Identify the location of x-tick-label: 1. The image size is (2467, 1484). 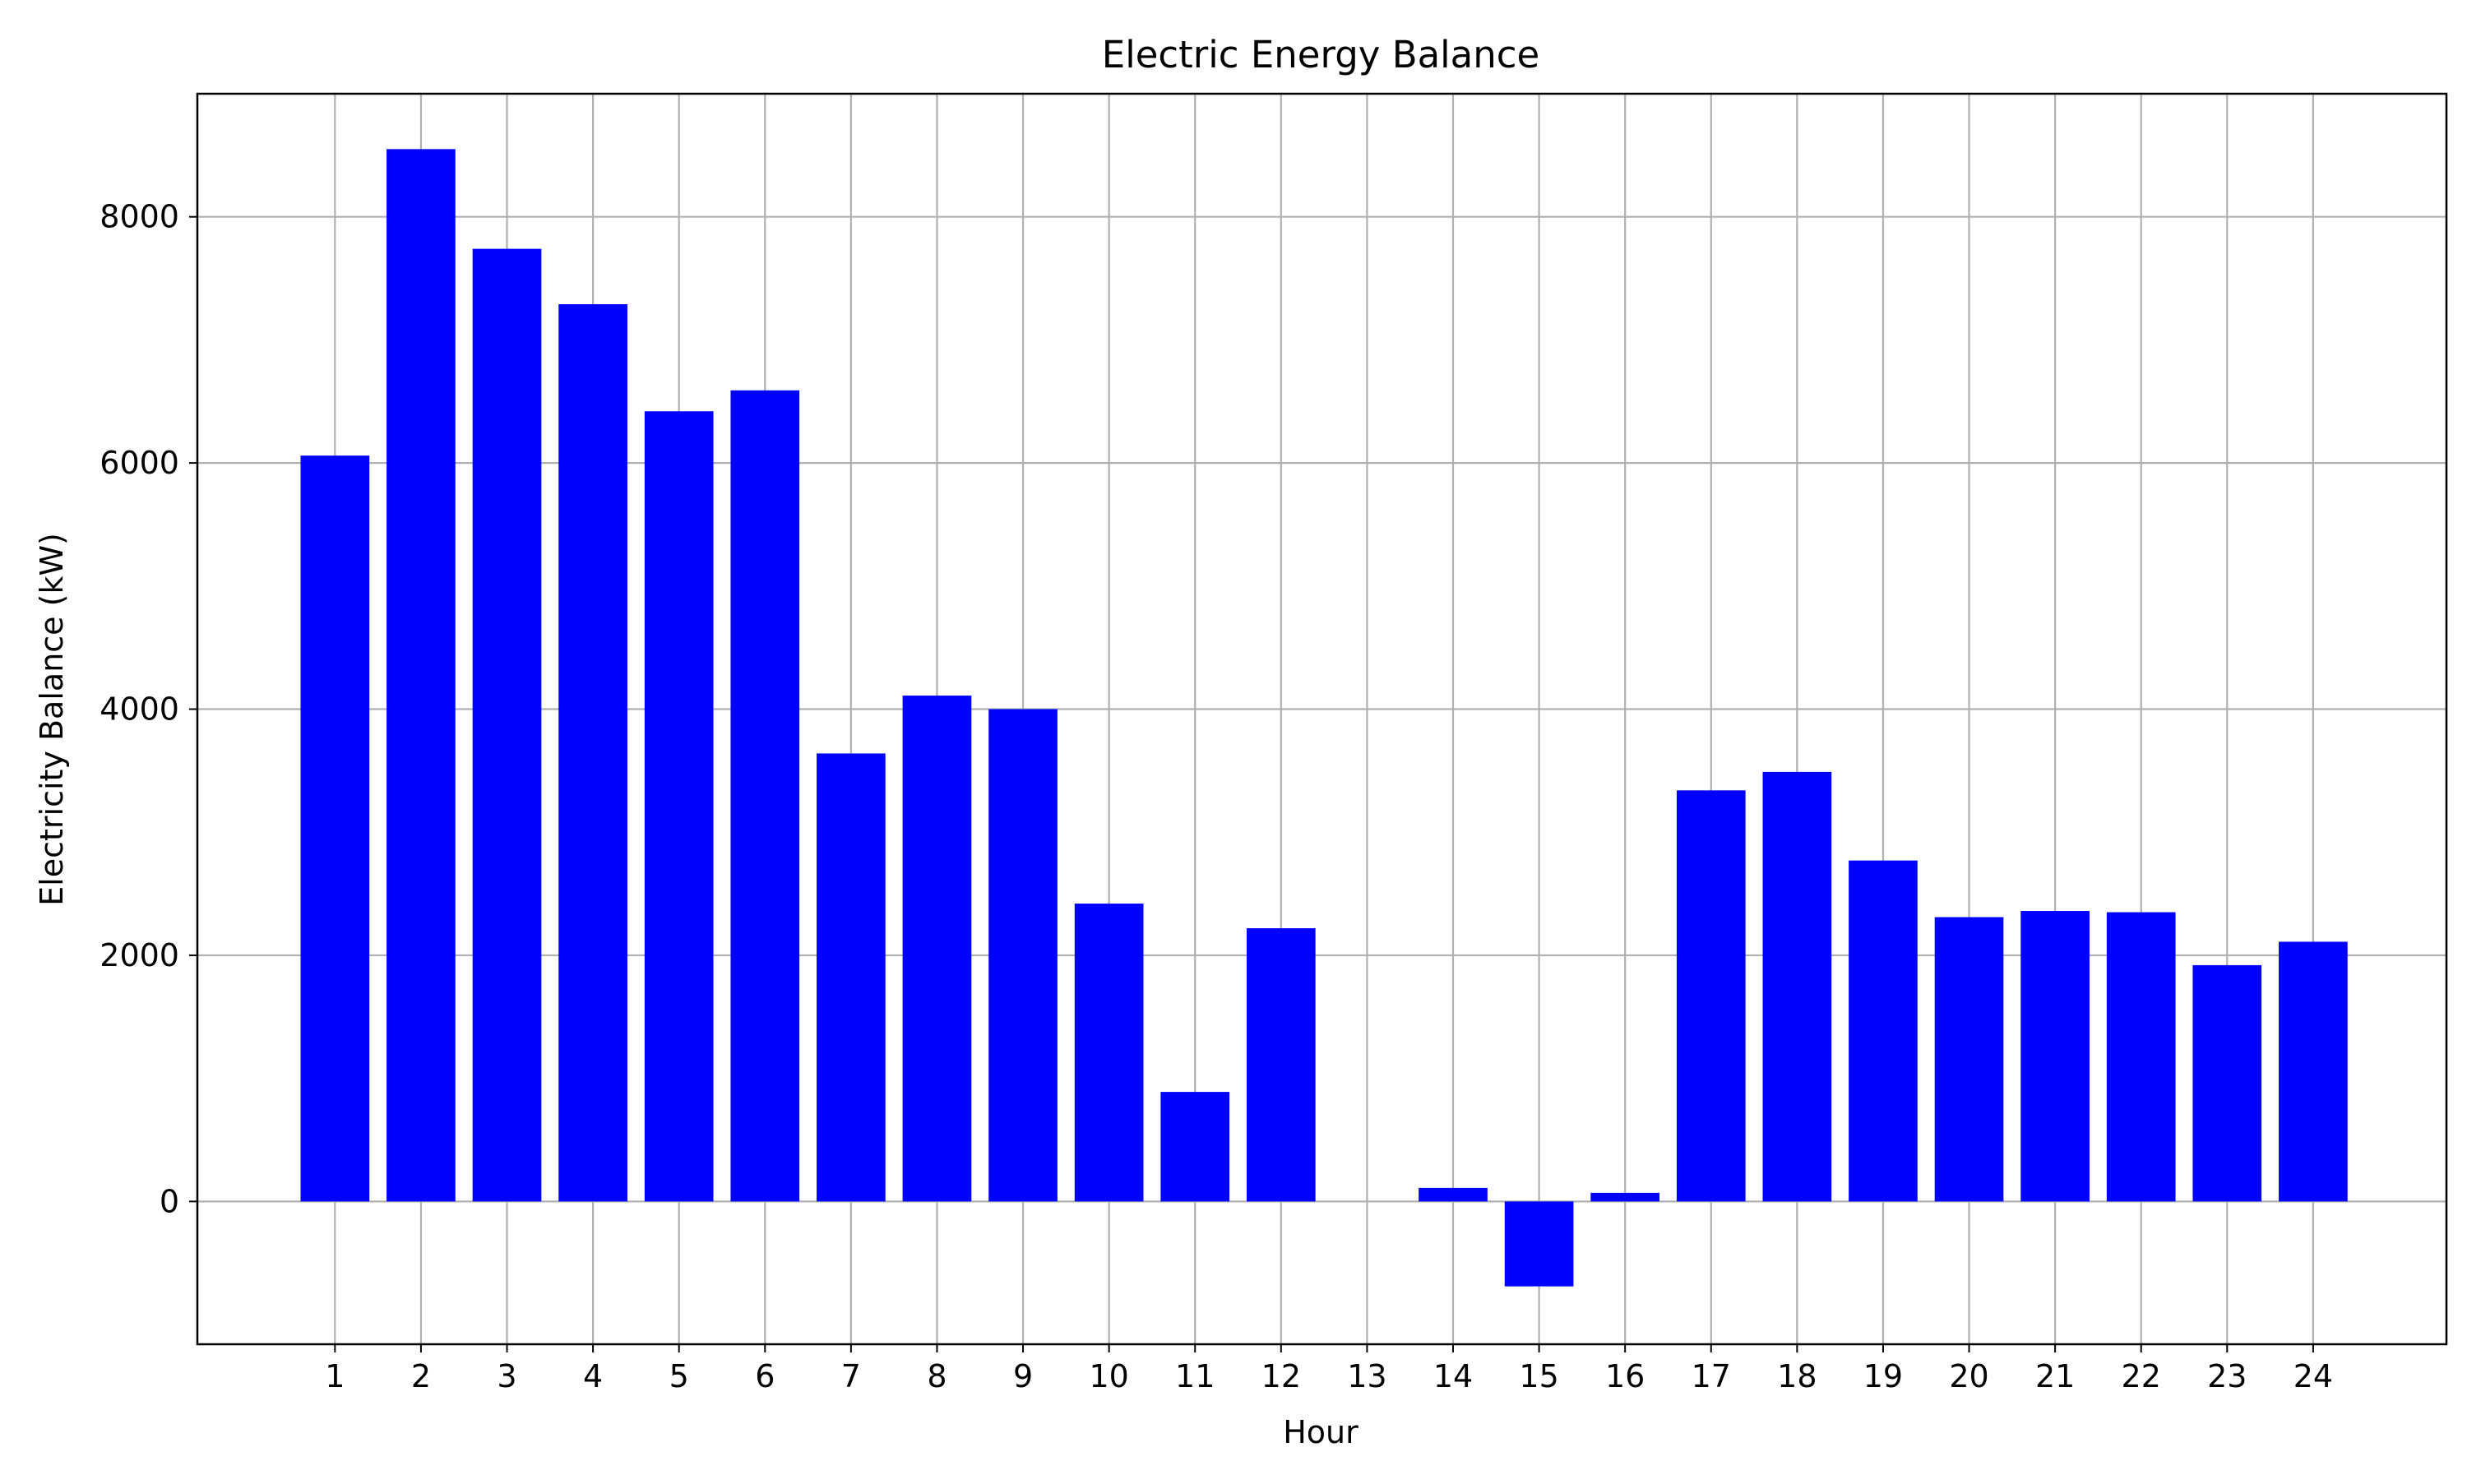
(335, 1376).